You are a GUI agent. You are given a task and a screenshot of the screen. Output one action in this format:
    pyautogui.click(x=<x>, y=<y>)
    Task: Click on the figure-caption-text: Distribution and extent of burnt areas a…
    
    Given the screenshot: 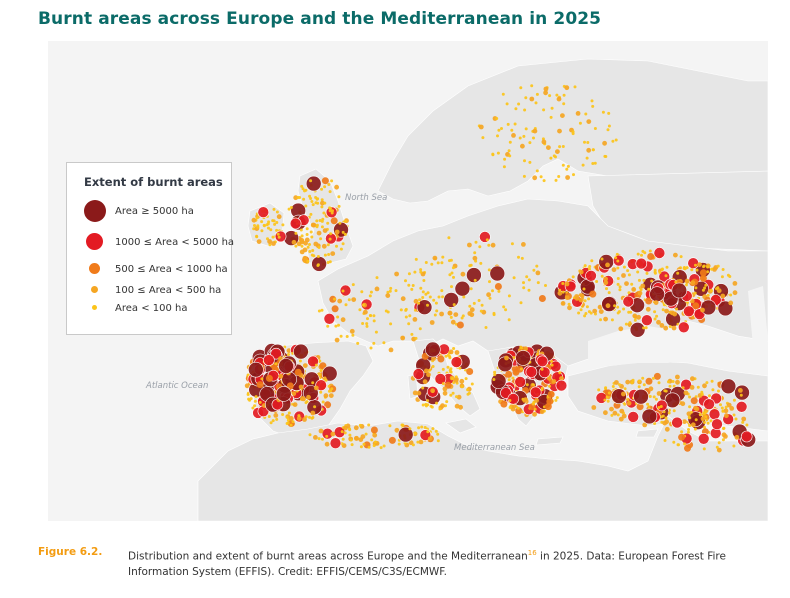 What is the action you would take?
    pyautogui.click(x=453, y=563)
    